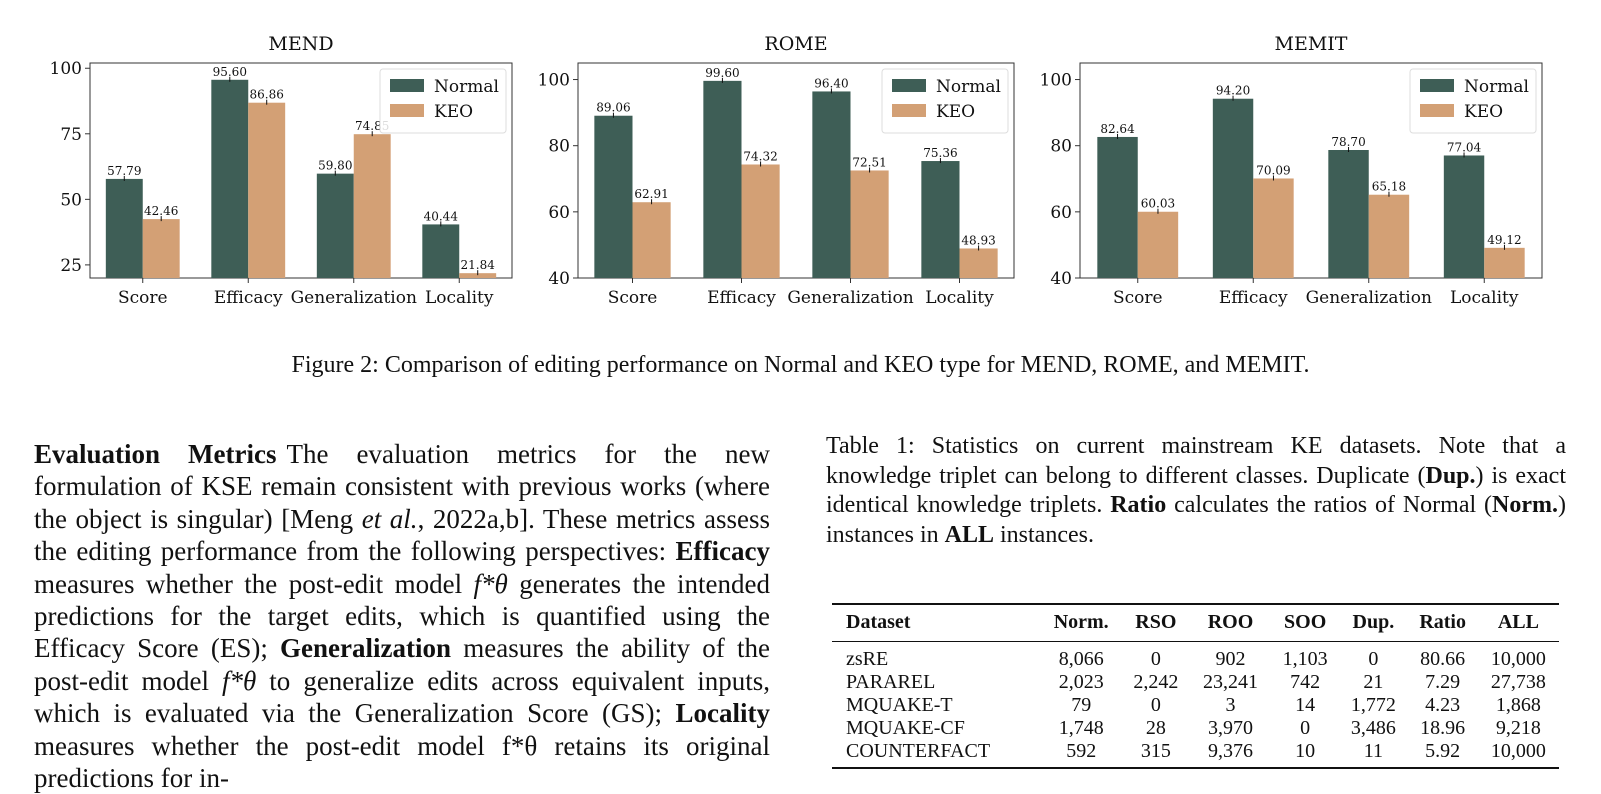  Describe the element at coordinates (1305, 682) in the screenshot. I see `table-cell: 742` at that location.